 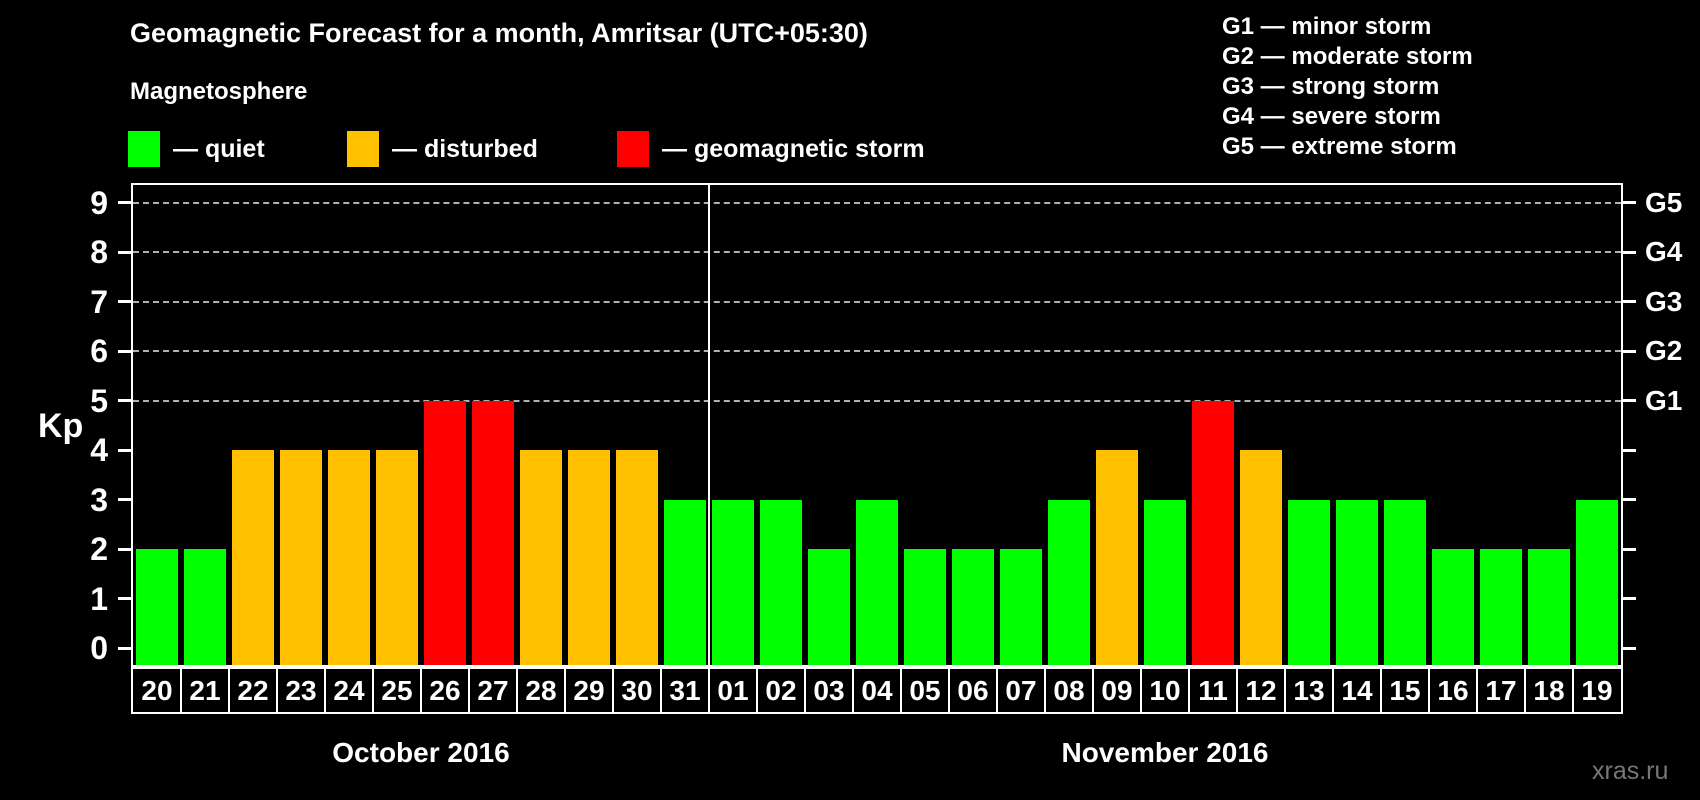 I want to click on legend-item-storm: — geomagnetic storm, so click(x=771, y=149).